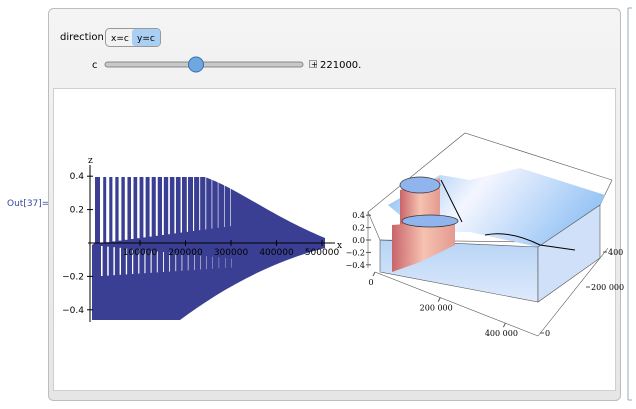 The height and width of the screenshot is (409, 636). What do you see at coordinates (276, 253) in the screenshot?
I see `x-tick-label: 400000` at bounding box center [276, 253].